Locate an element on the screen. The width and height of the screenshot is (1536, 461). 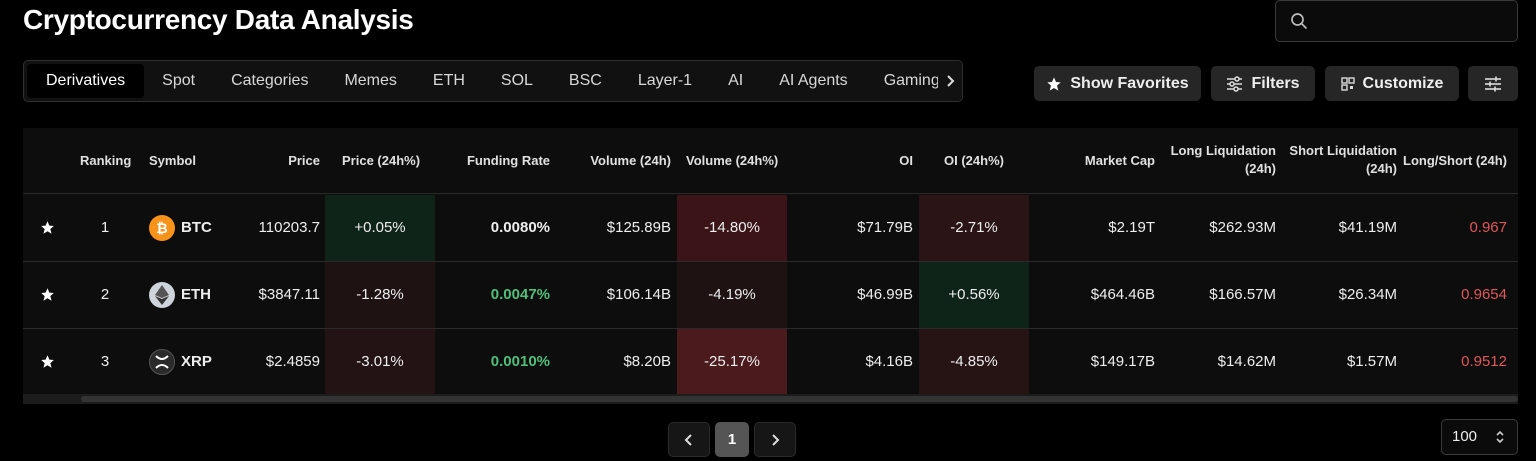
tab-memes: Memes is located at coordinates (370, 80).